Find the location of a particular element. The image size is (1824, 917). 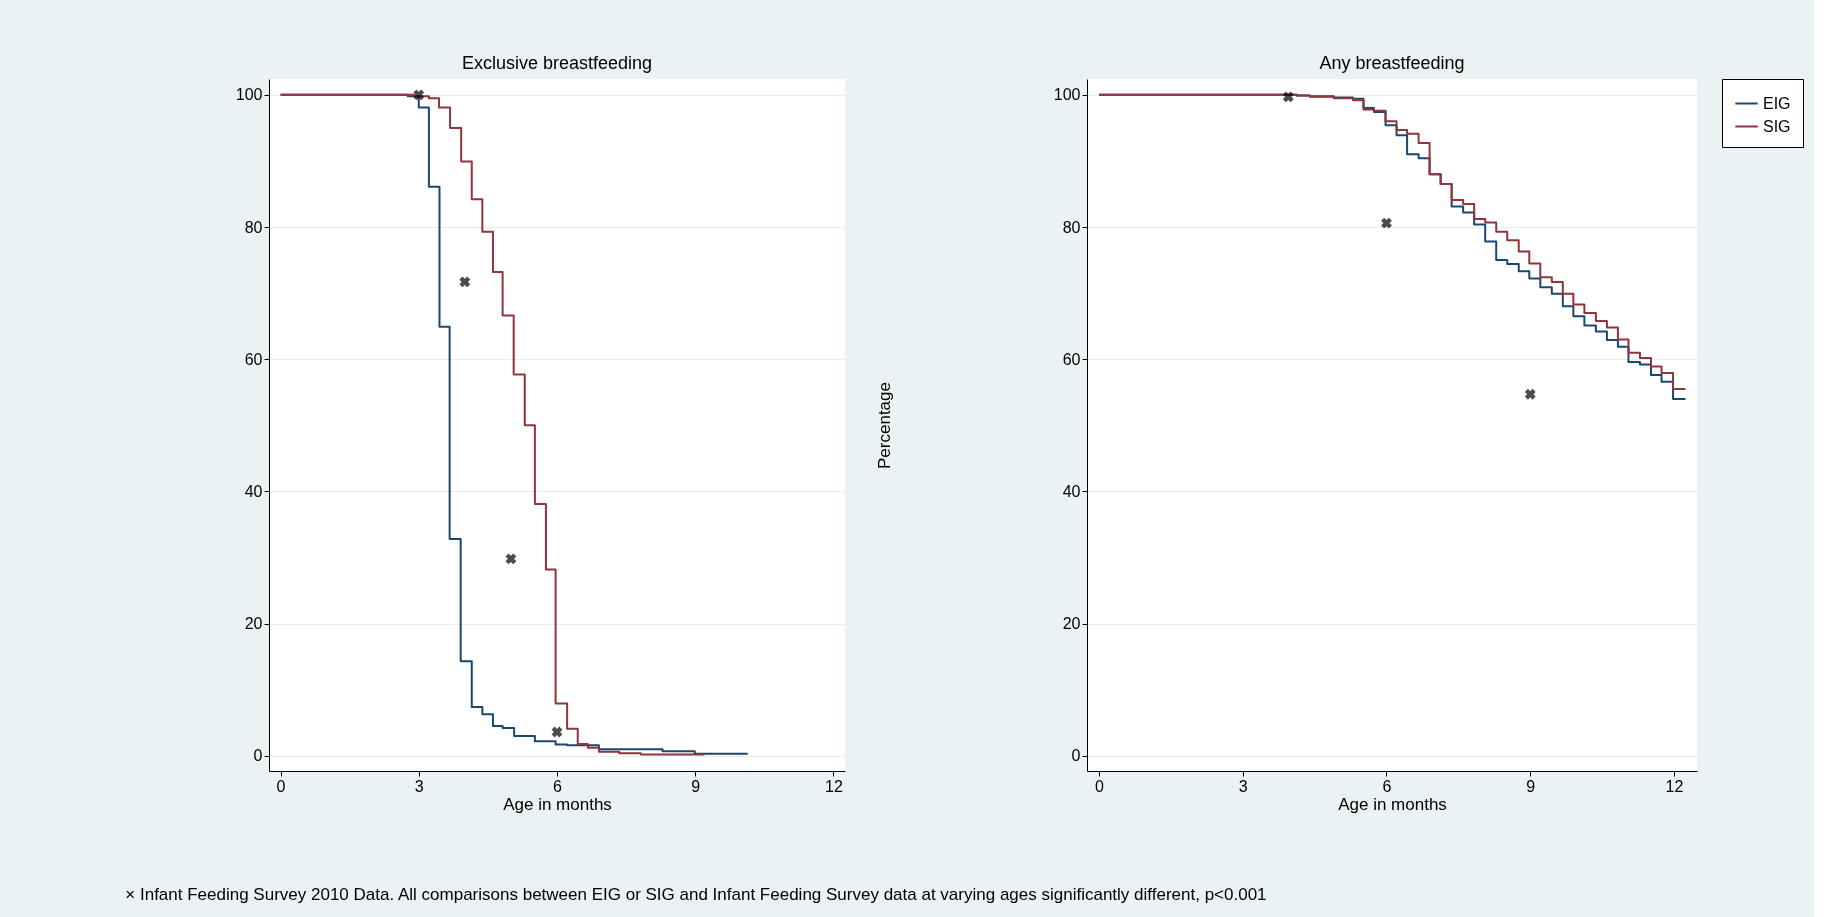

y-axis-title: Percentage is located at coordinates (884, 425).